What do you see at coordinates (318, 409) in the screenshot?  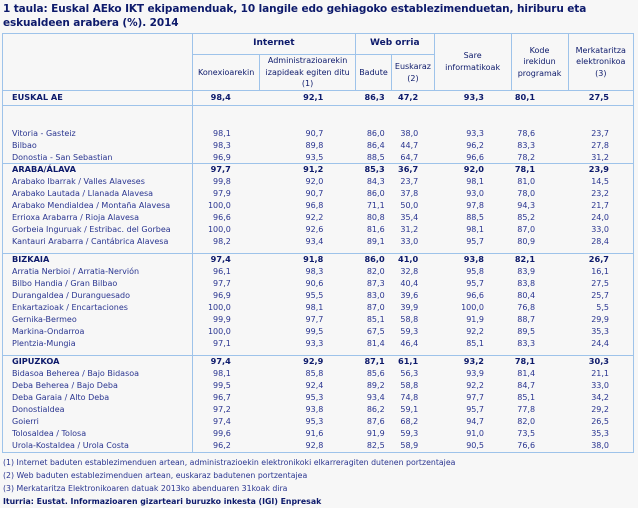 I see `row-region: Donostialdea 97,2 93,8 86,2 59,1 95,7 77,8 29,2` at bounding box center [318, 409].